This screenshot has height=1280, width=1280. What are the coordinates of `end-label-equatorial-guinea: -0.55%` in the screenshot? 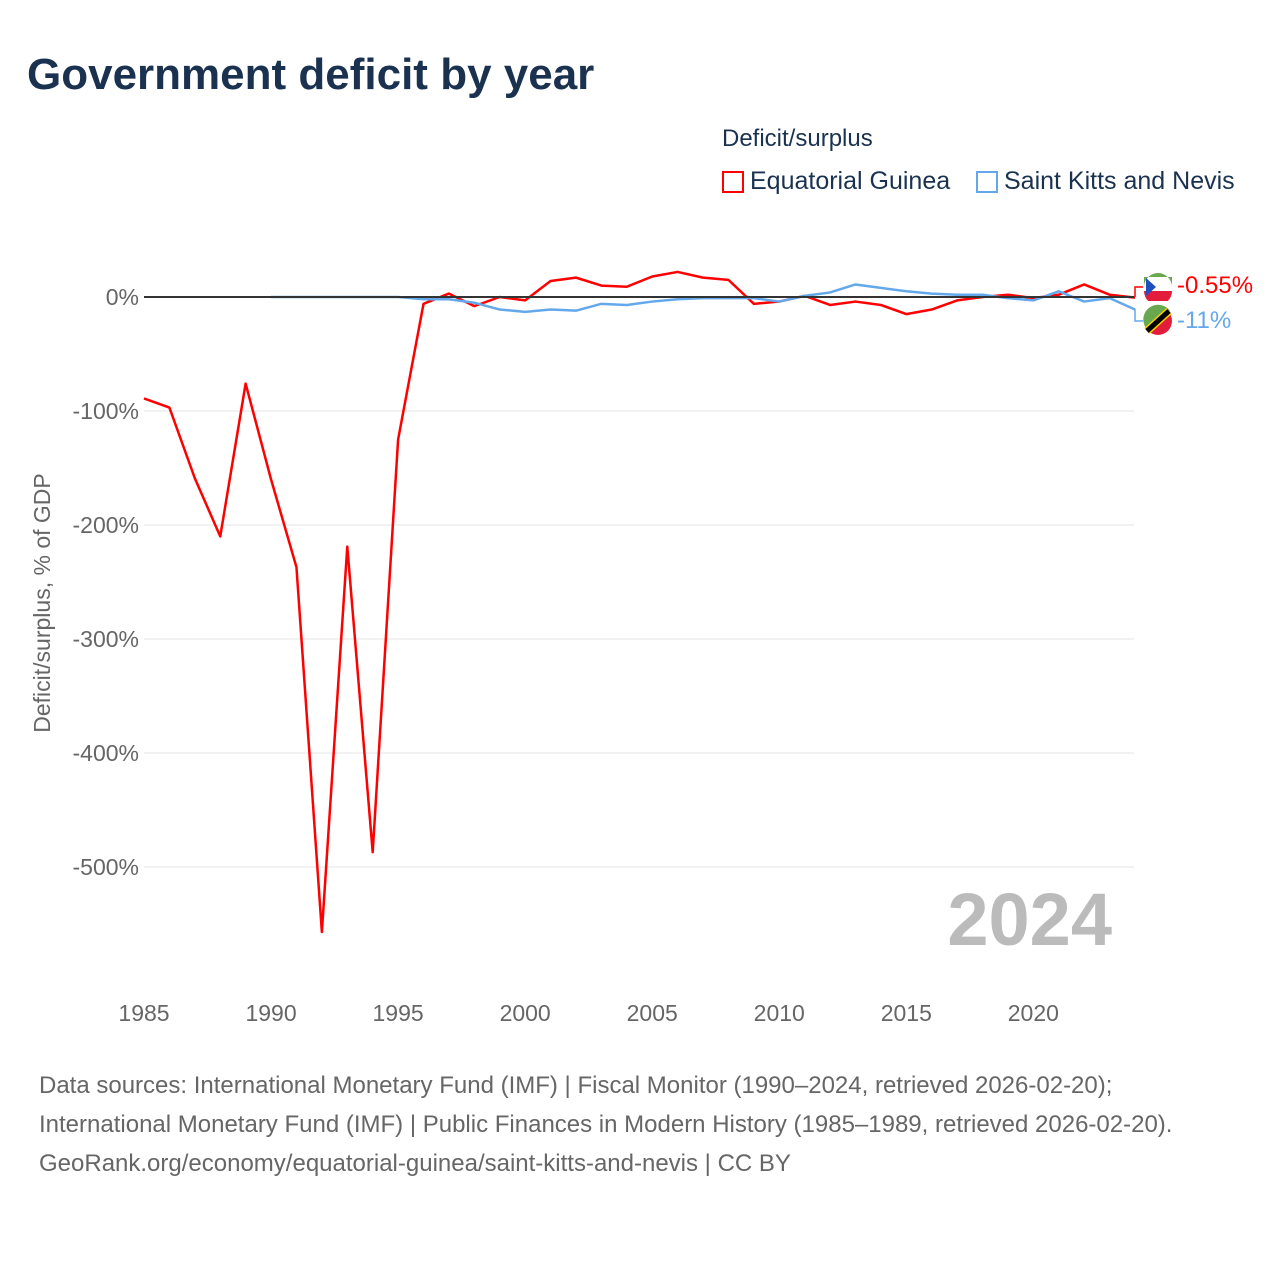 It's located at (1215, 285).